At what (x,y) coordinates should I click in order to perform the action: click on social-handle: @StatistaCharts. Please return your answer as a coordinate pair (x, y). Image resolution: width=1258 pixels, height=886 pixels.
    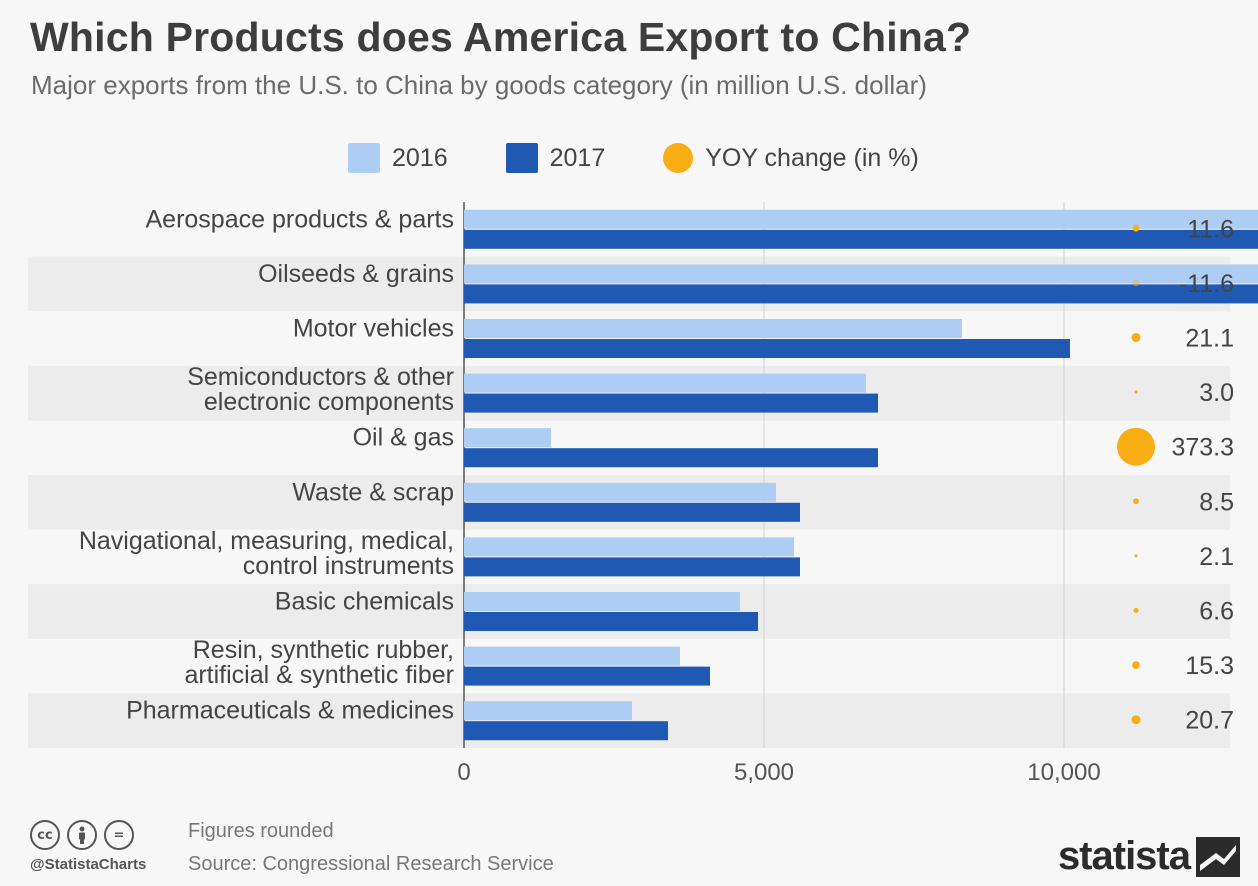
    Looking at the image, I should click on (88, 864).